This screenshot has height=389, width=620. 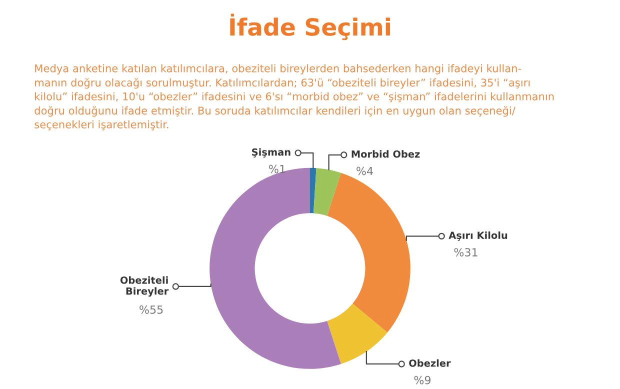 What do you see at coordinates (422, 380) in the screenshot?
I see `data-label: %9` at bounding box center [422, 380].